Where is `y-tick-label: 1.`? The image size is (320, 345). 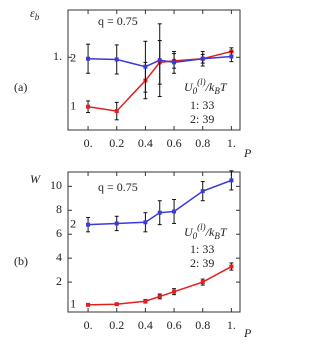
y-tick-label: 1. is located at coordinates (57, 56).